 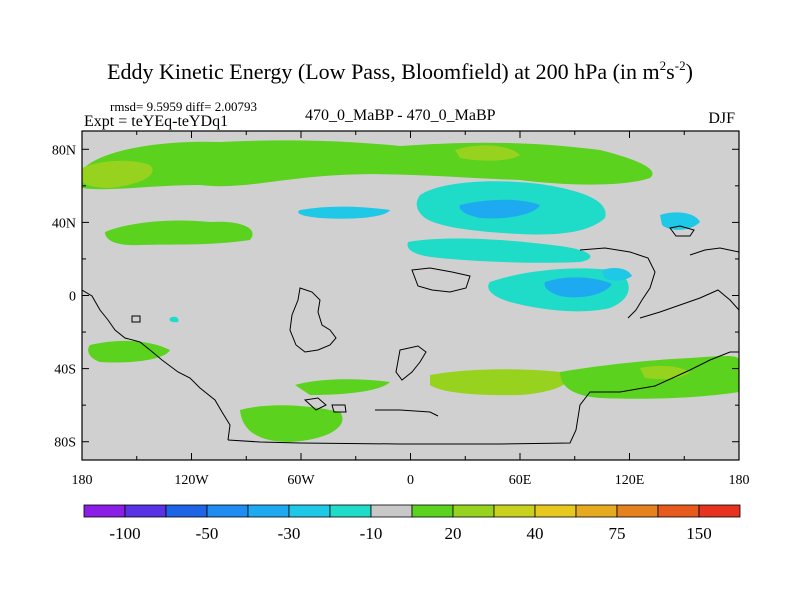 I want to click on y-tick-label: 40N, so click(x=64, y=223).